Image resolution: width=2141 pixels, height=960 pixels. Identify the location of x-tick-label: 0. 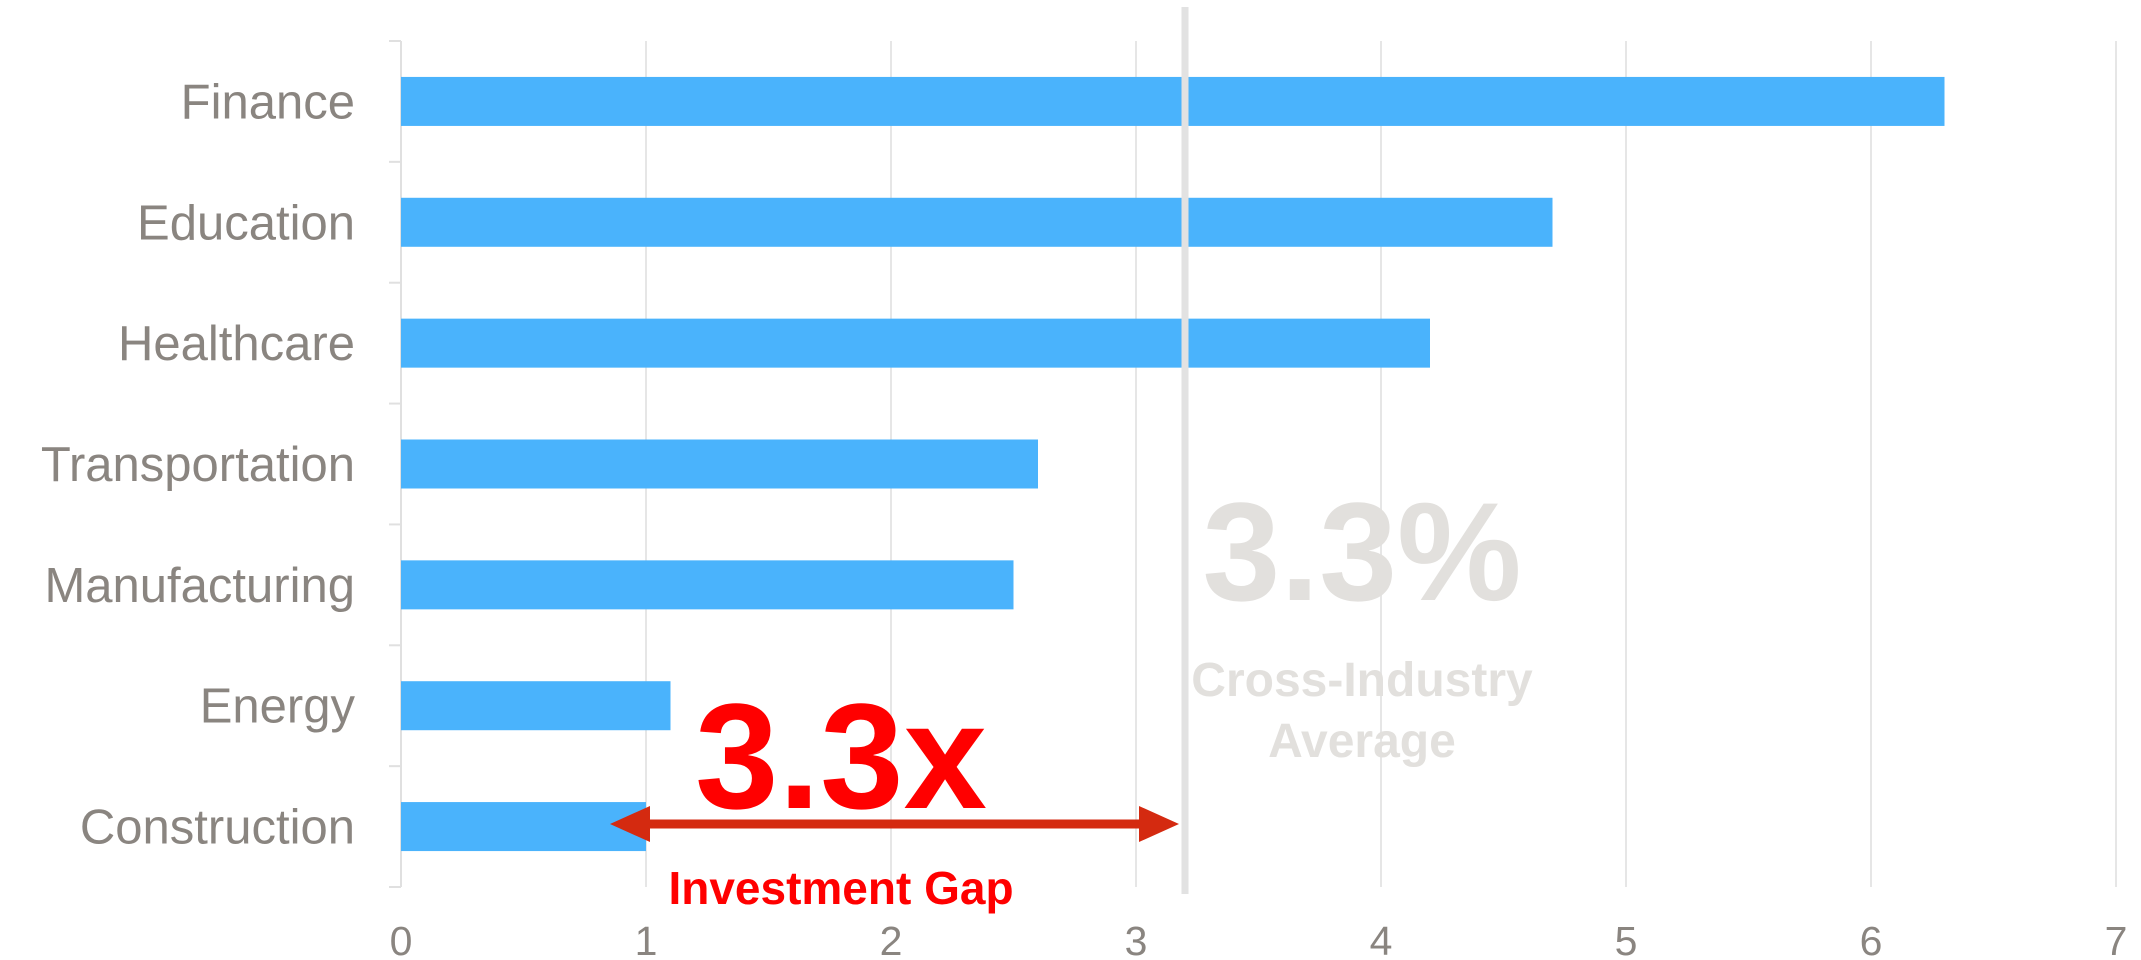
(401, 939).